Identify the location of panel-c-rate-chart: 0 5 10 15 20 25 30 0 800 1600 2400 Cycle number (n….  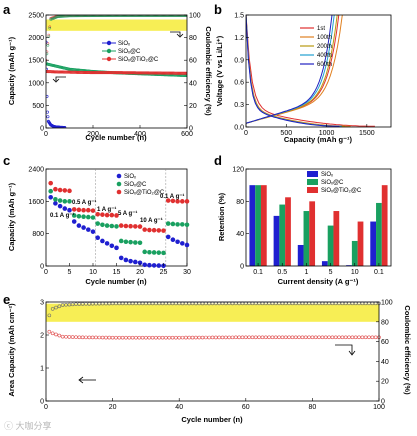
(99, 227).